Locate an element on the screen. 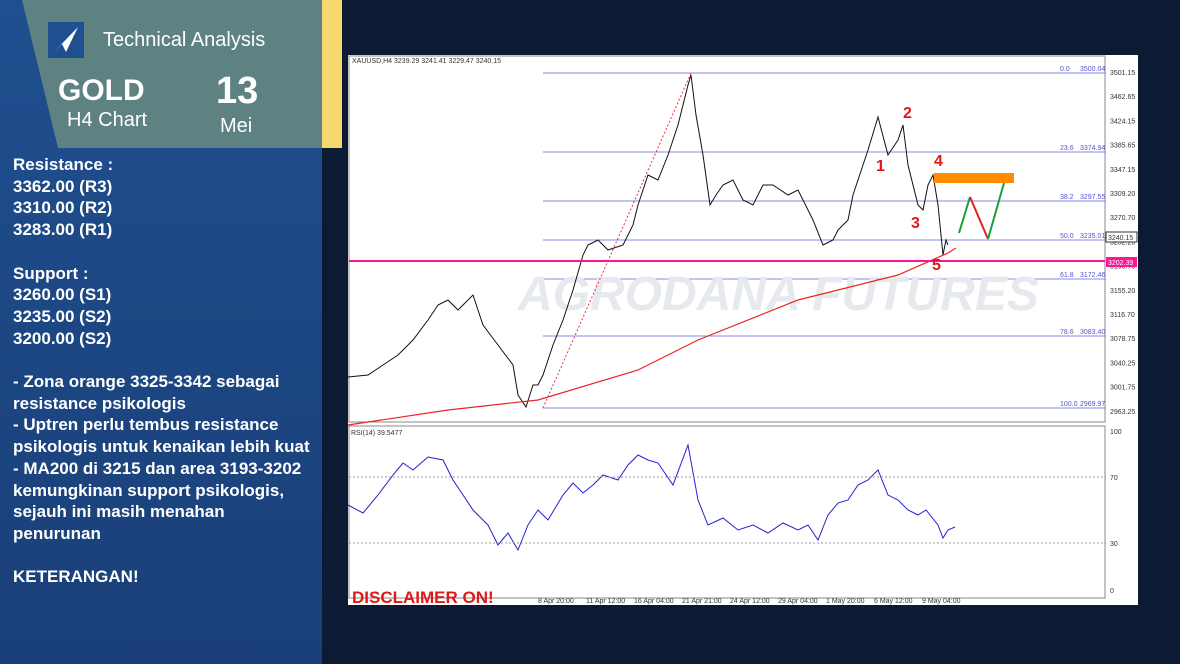 This screenshot has width=1180, height=664. wave-label: 5 is located at coordinates (936, 265).